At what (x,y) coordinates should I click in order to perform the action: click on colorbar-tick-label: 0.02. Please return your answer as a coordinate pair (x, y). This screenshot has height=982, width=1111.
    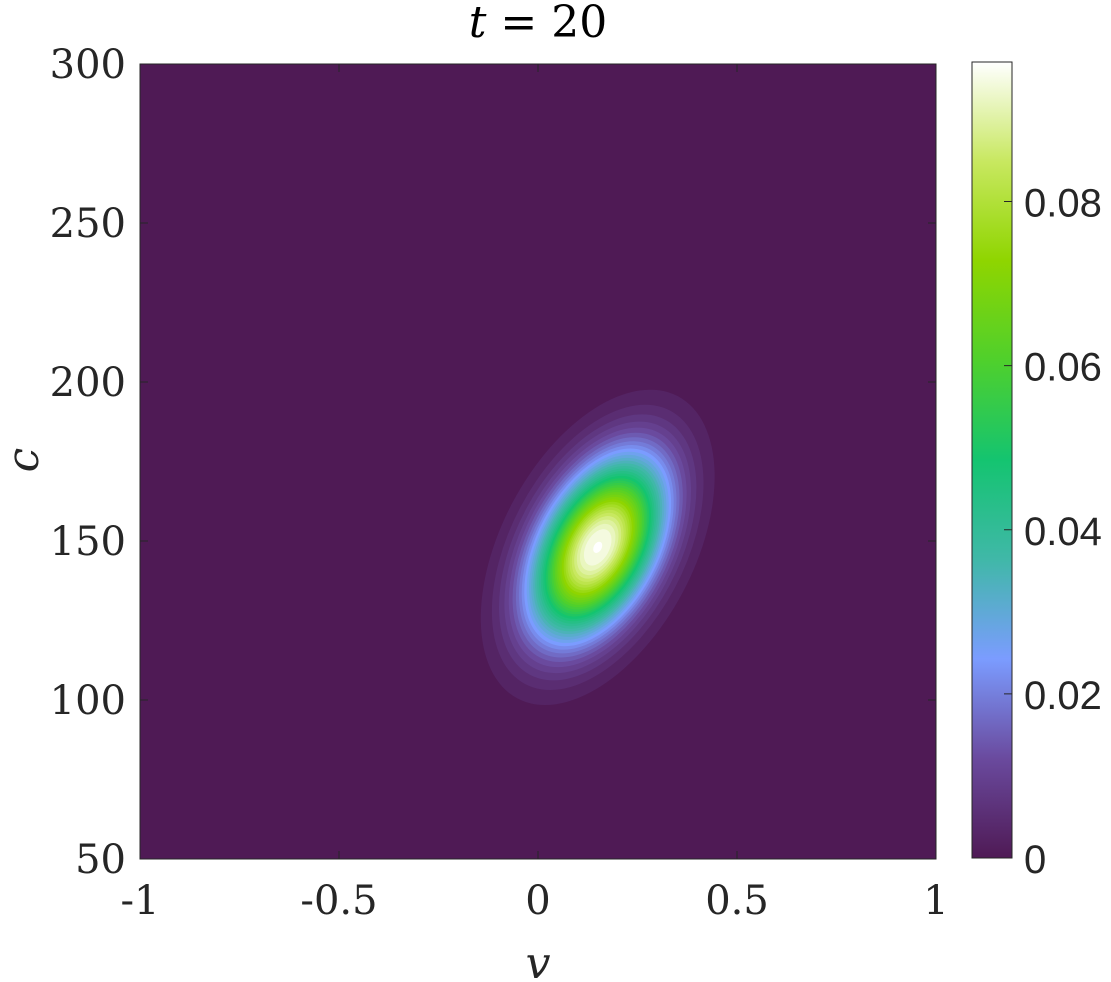
    Looking at the image, I should click on (1063, 696).